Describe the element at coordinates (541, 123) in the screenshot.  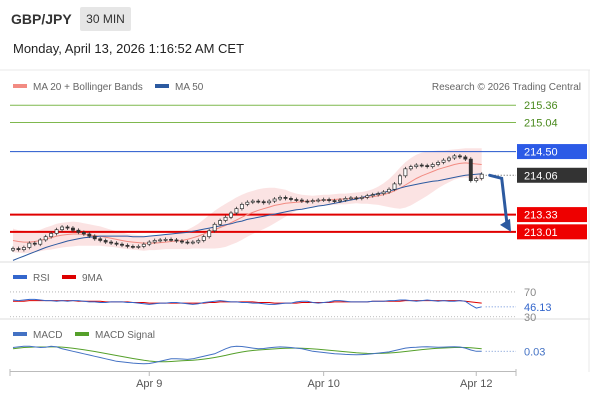
I see `price-label-resistance: 215.04` at that location.